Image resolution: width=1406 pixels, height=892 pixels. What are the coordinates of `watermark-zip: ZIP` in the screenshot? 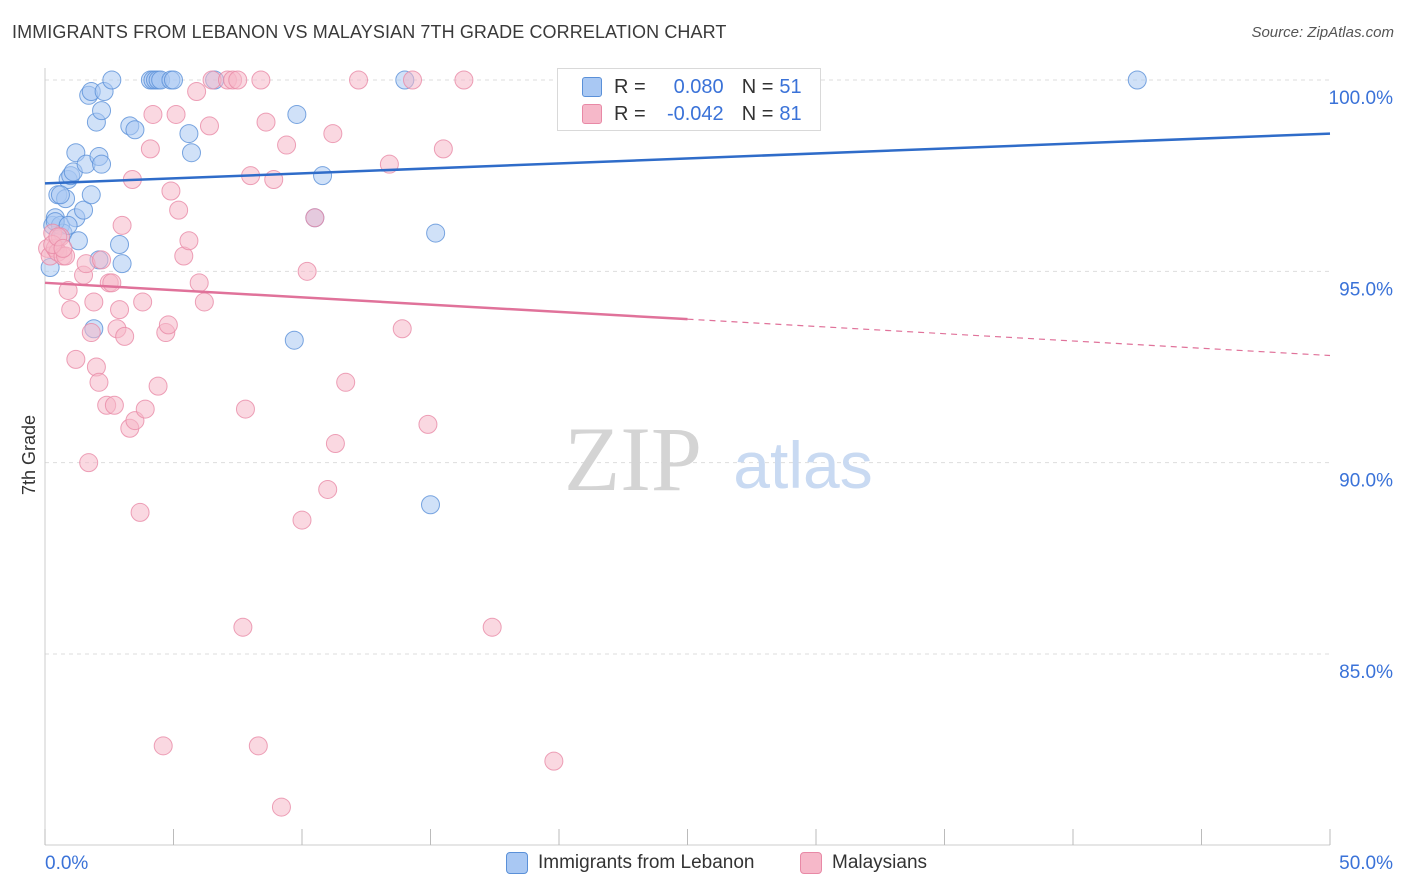 It's located at (633, 459).